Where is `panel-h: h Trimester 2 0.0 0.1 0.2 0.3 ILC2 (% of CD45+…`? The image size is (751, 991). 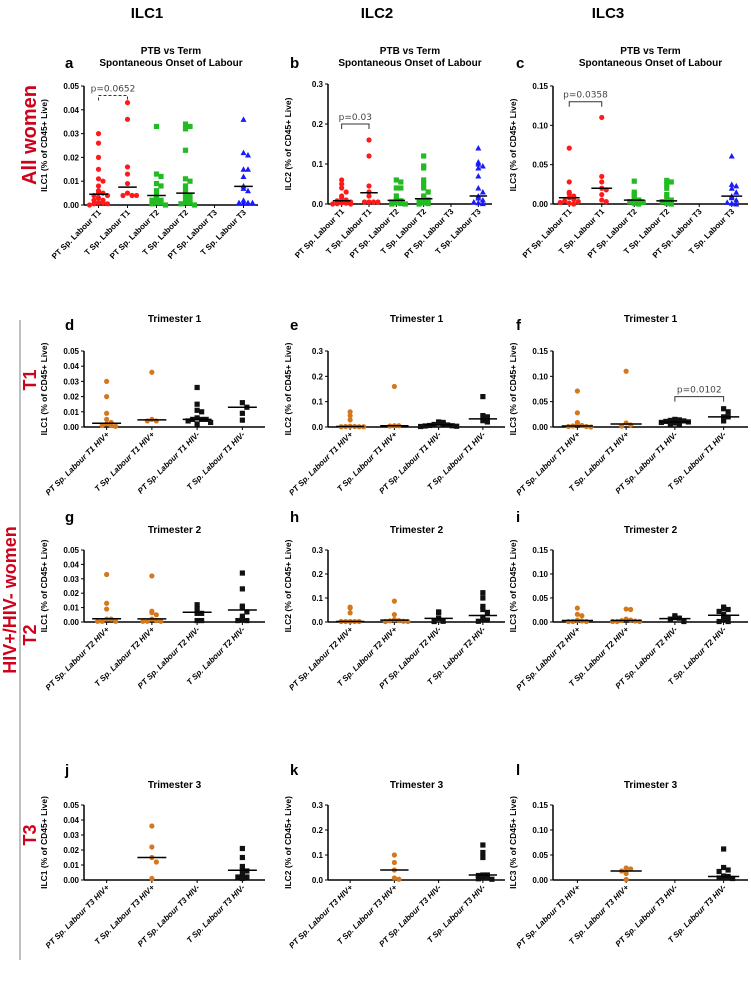 panel-h: h Trimester 2 0.0 0.1 0.2 0.3 ILC2 (% of CD45+… is located at coordinates (394, 600).